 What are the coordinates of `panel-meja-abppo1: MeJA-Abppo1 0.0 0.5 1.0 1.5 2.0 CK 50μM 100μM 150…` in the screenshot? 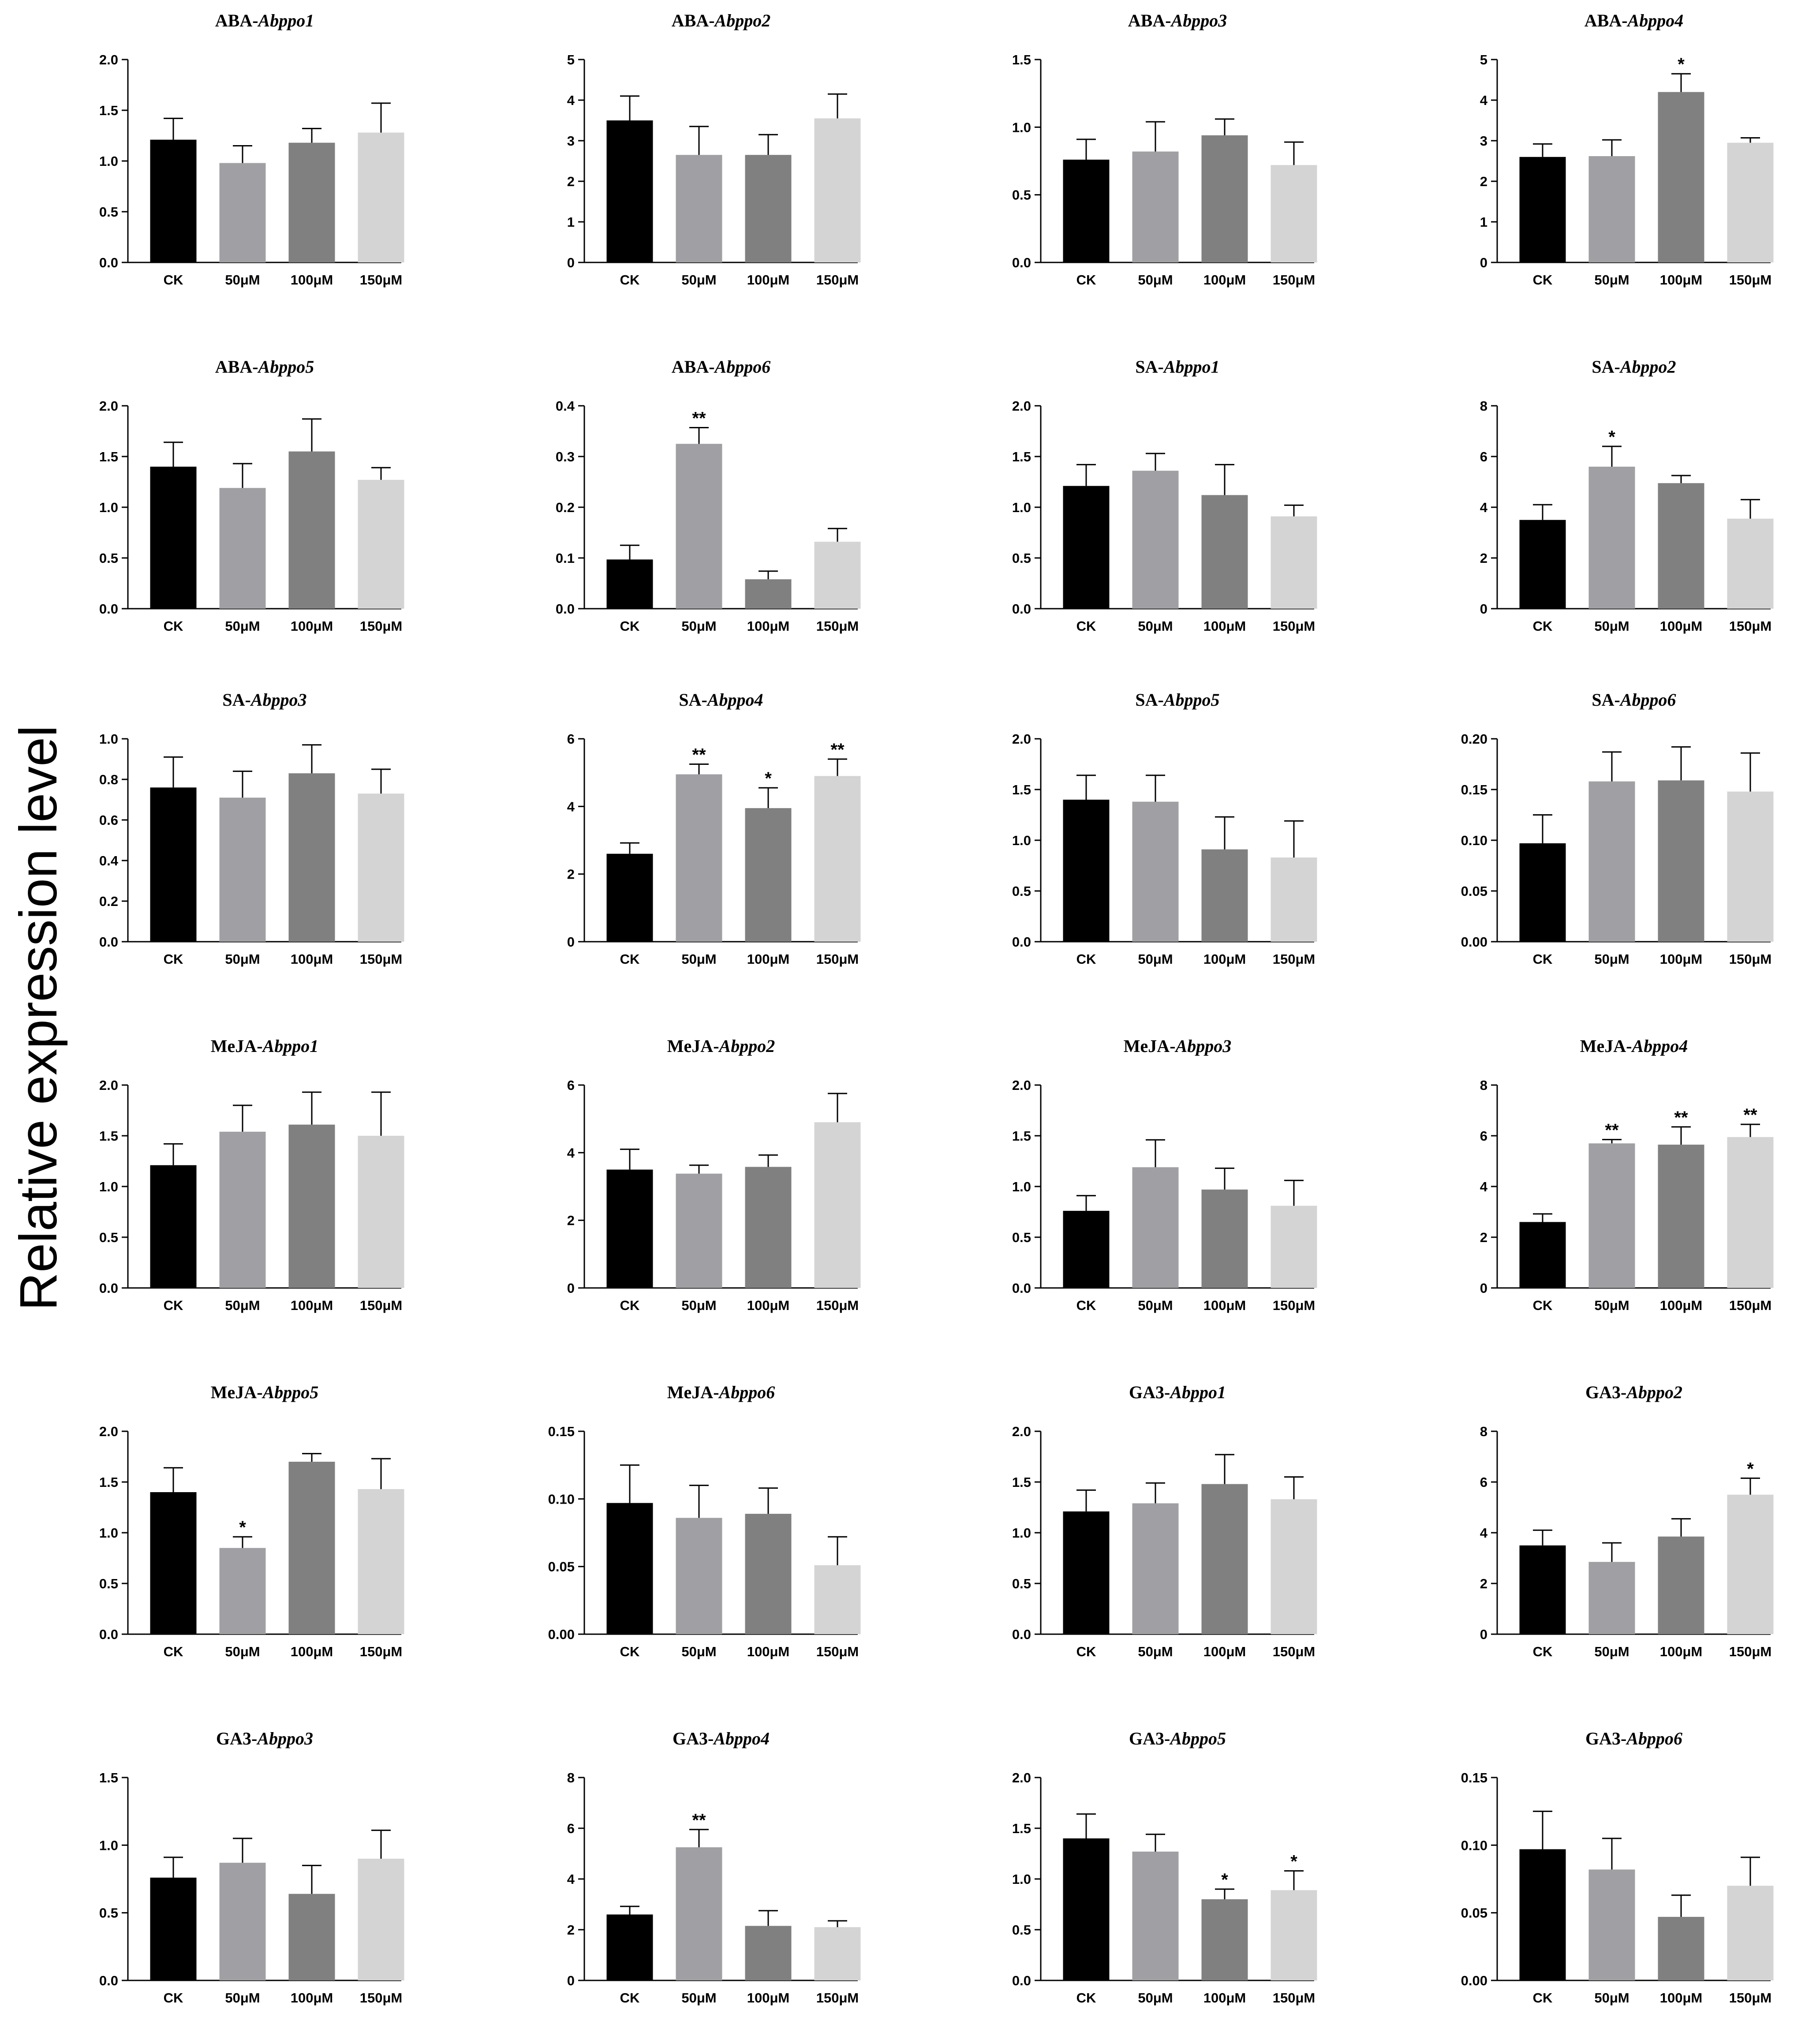 It's located at (251, 1174).